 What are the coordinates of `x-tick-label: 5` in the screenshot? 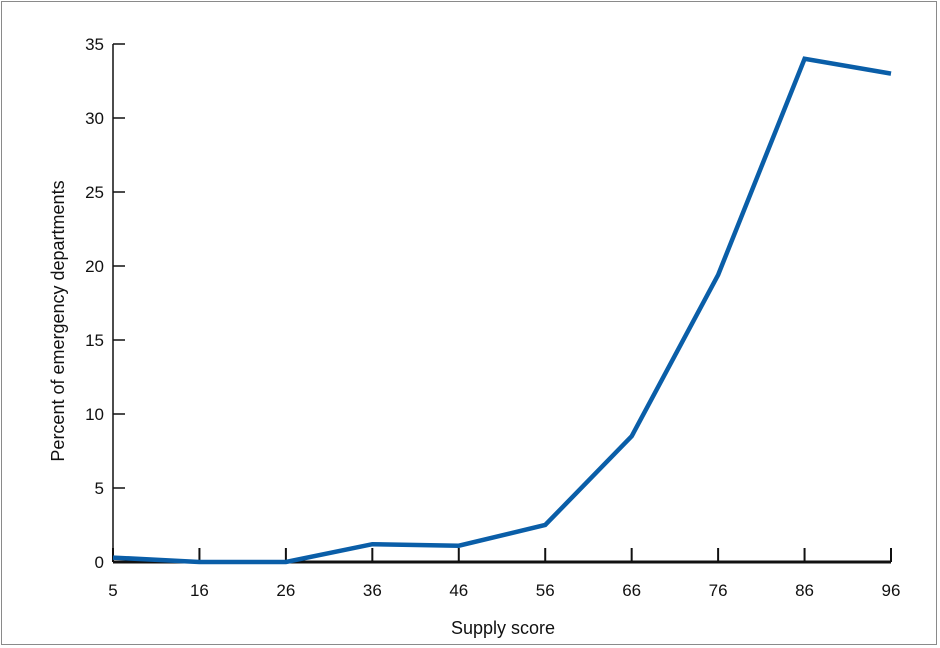 It's located at (112, 590).